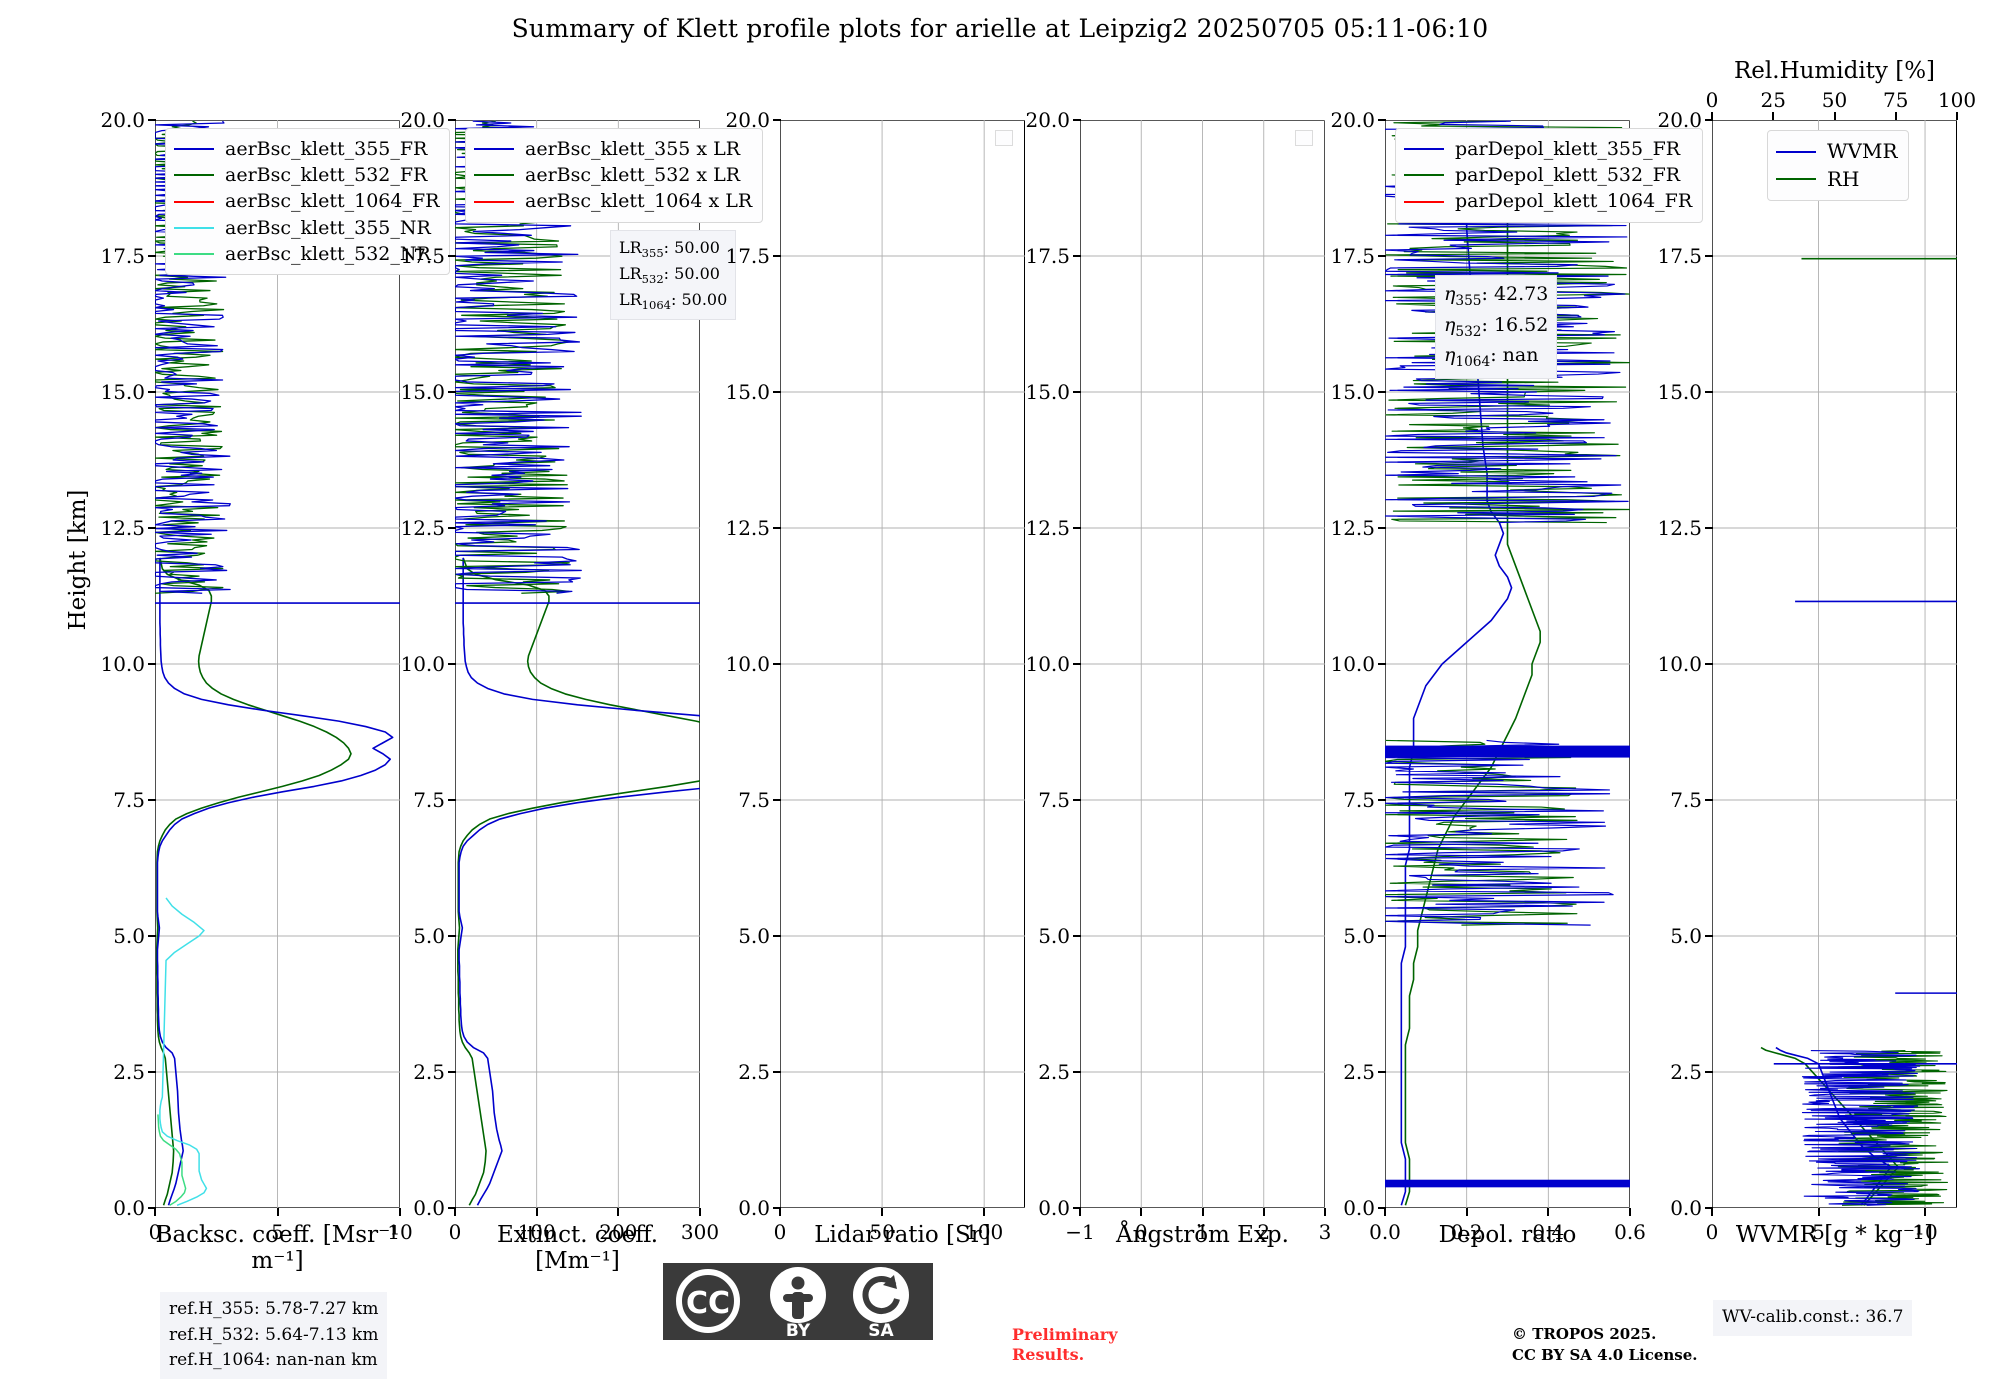  Describe the element at coordinates (1264, 1232) in the screenshot. I see `x-tick-label: 2` at that location.